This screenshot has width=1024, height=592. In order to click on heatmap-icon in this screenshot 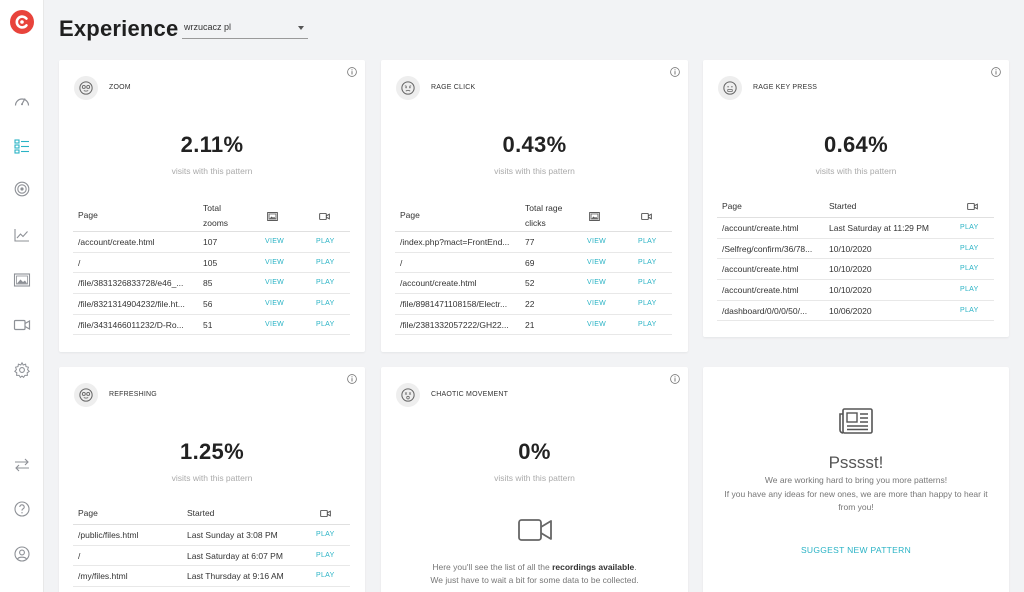, I will do `click(22, 280)`.